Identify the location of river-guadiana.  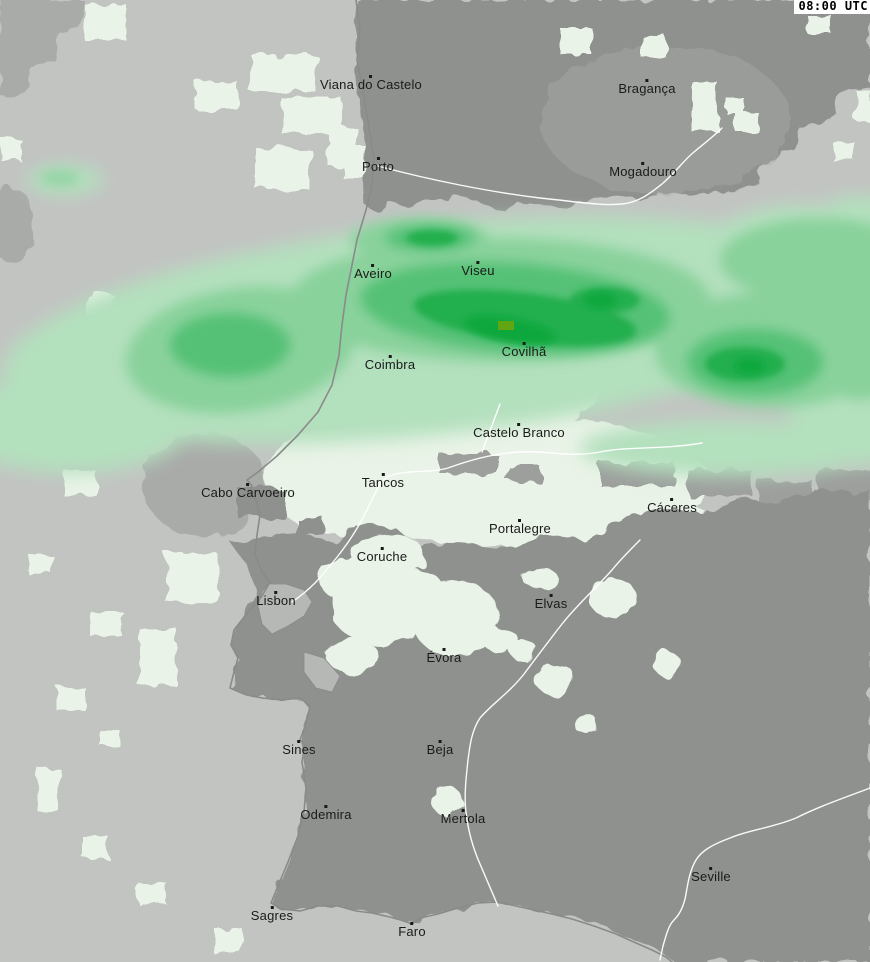
(552, 723).